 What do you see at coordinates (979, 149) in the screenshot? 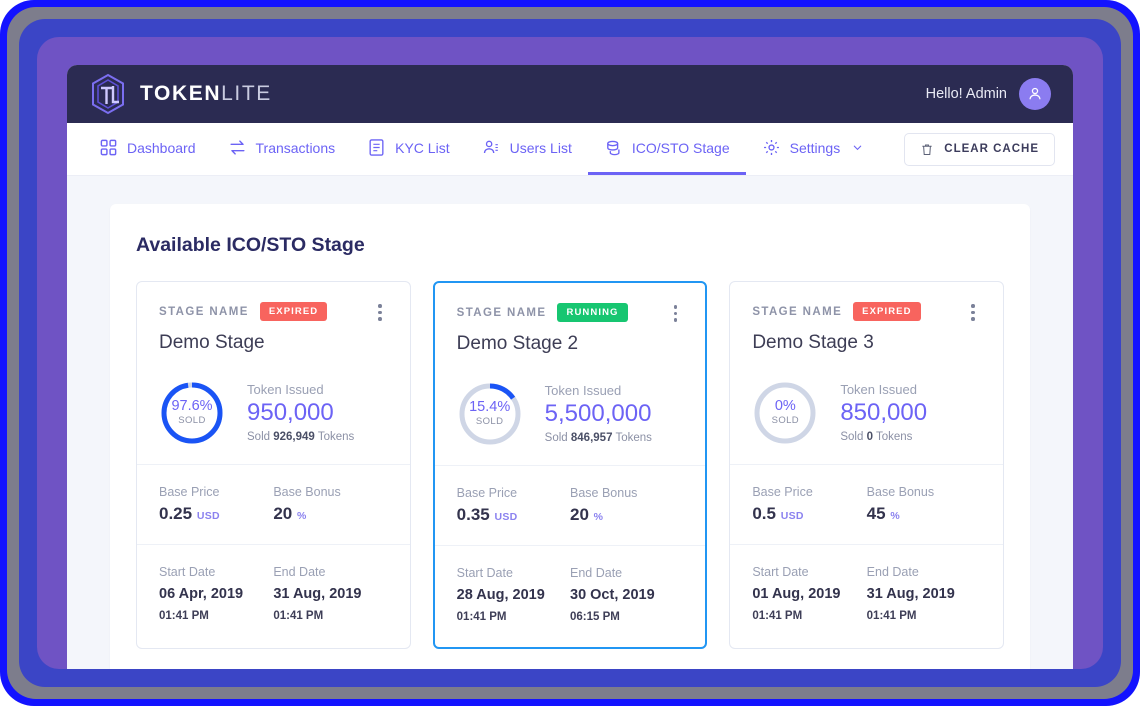
I see `clear-cache-button: CLEAR CACHE` at bounding box center [979, 149].